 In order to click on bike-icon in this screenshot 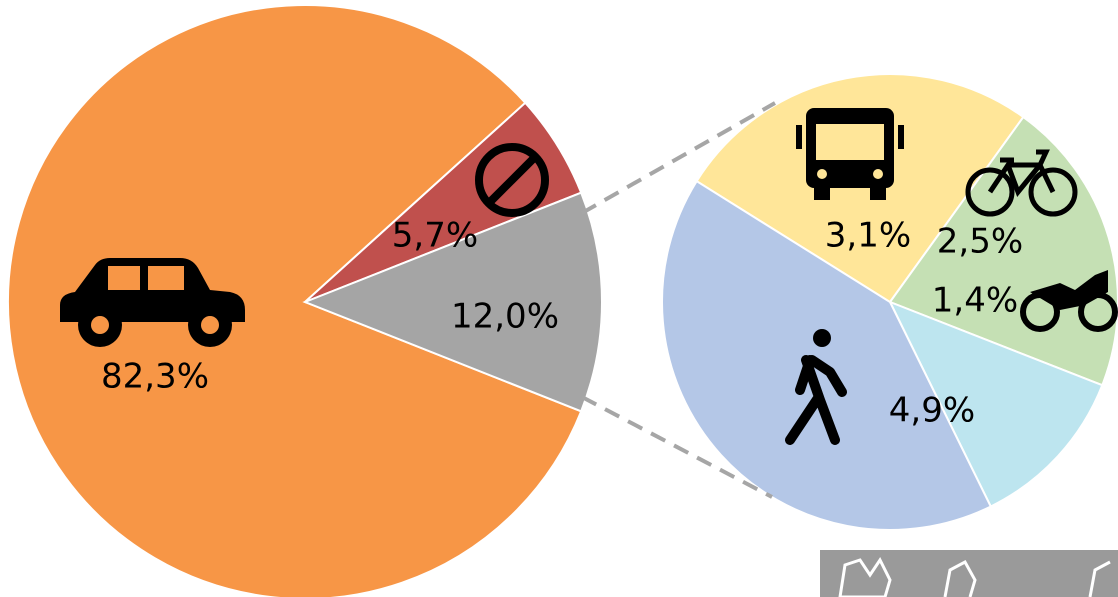, I will do `click(1021, 183)`.